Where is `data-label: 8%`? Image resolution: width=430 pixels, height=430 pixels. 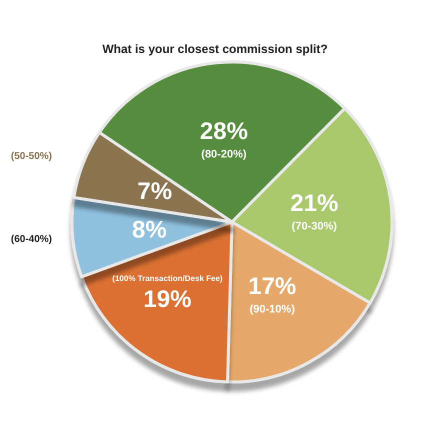 data-label: 8% is located at coordinates (149, 230).